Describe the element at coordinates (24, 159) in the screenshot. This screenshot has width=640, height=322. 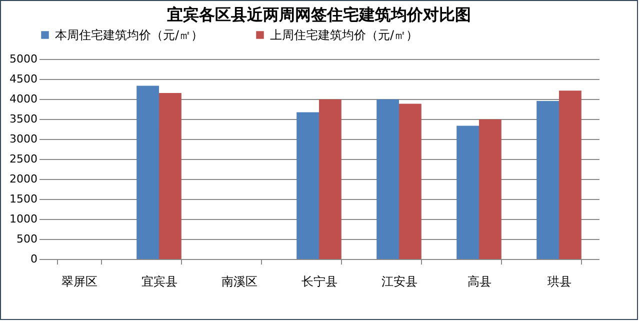
I see `y-tick-label: 2500` at that location.